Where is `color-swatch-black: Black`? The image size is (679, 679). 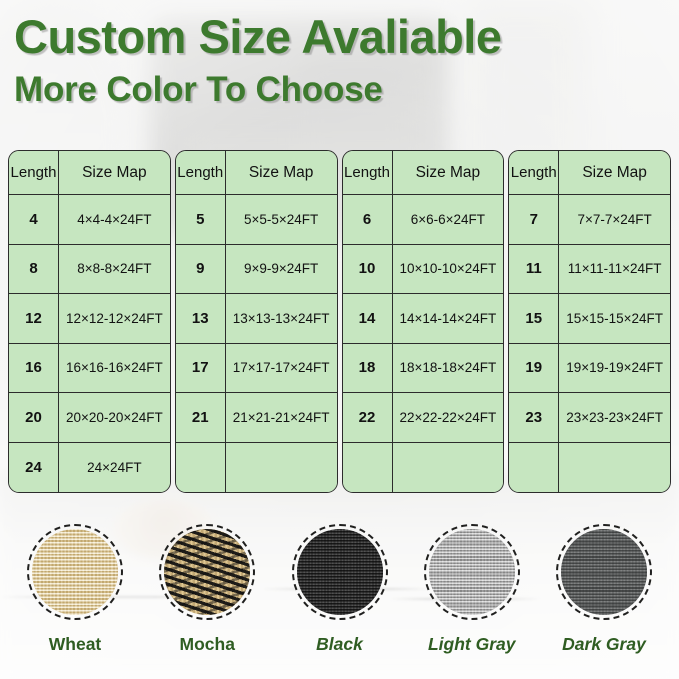 color-swatch-black: Black is located at coordinates (340, 589).